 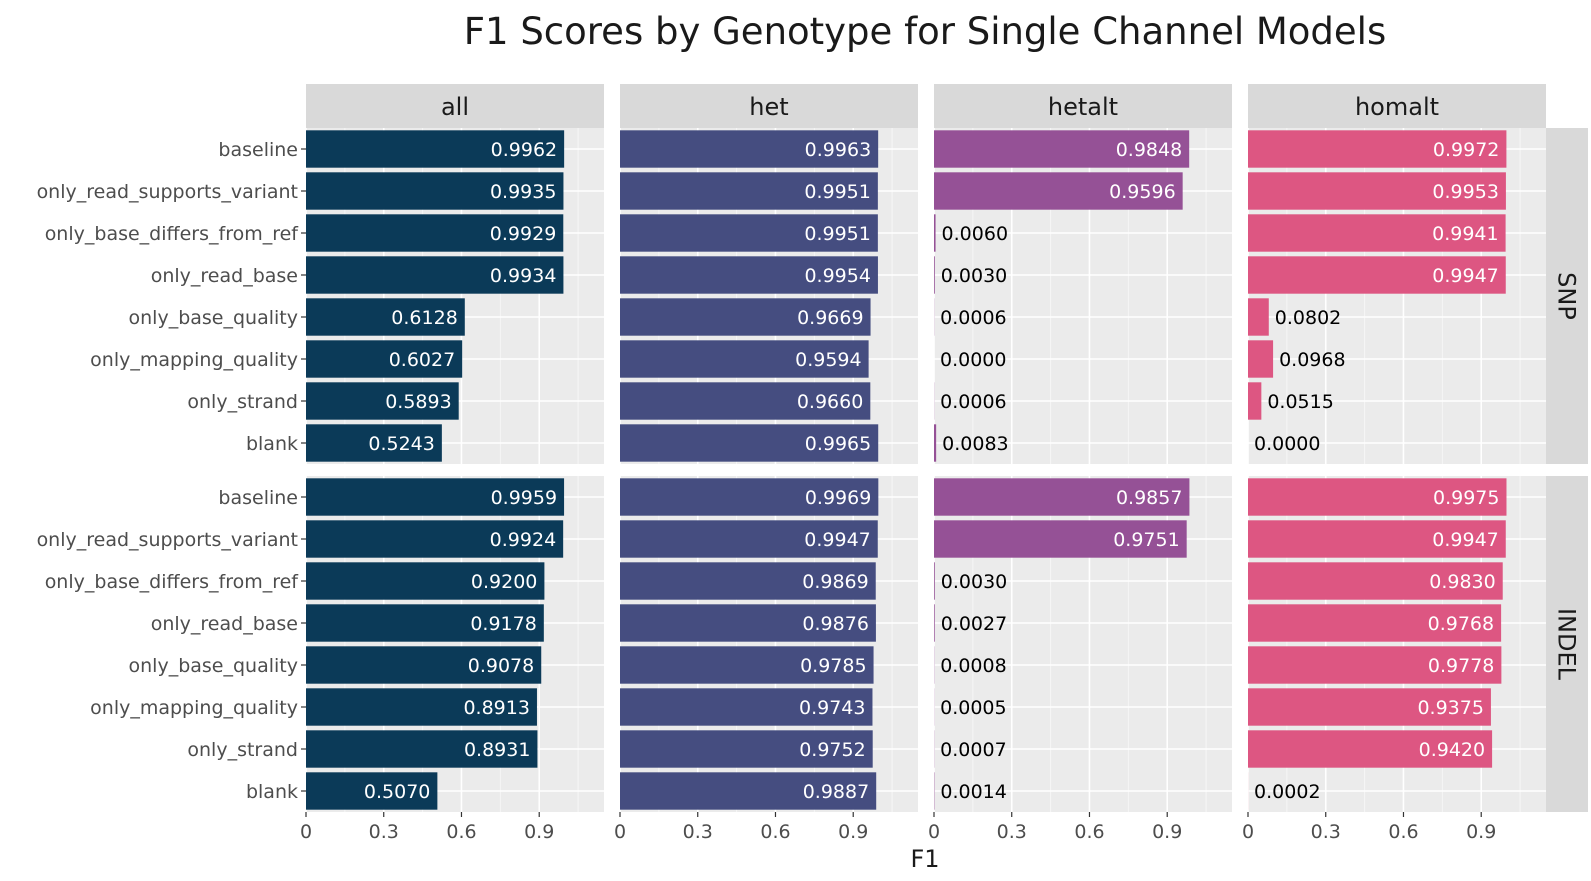 What do you see at coordinates (172, 582) in the screenshot?
I see `y-tick-label: only_base_differs_from_ref` at bounding box center [172, 582].